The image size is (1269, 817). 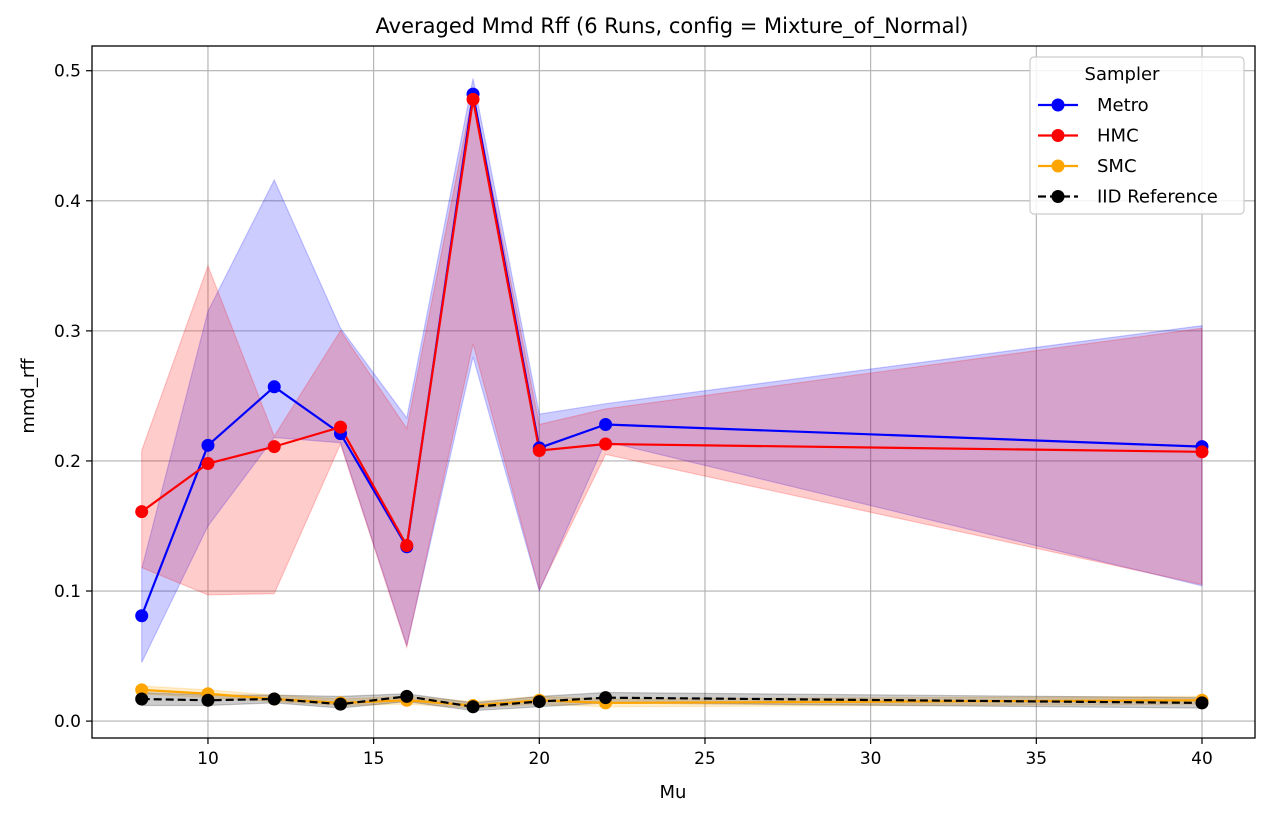 I want to click on x-tick-label: 20, so click(x=539, y=759).